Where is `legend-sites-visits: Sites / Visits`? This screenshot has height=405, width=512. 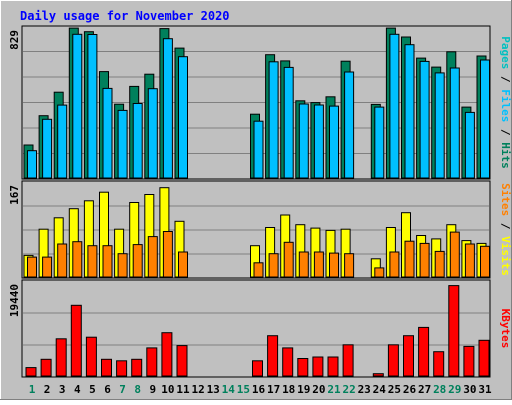
legend-sites-visits: Sites / Visits is located at coordinates (505, 229).